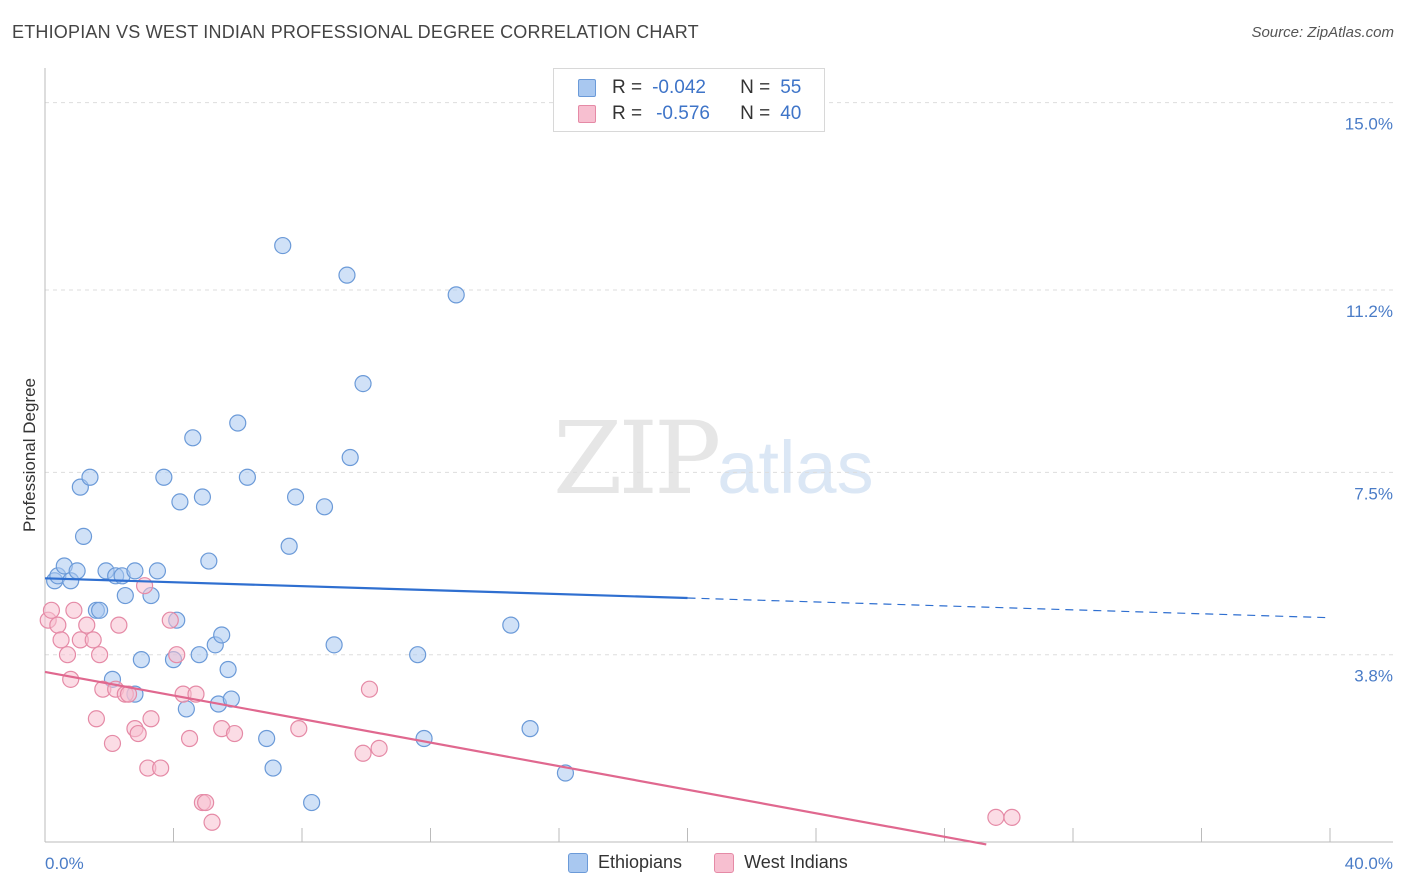  What do you see at coordinates (1373, 676) in the screenshot?
I see `y-tick-label: 3.8%` at bounding box center [1373, 676].